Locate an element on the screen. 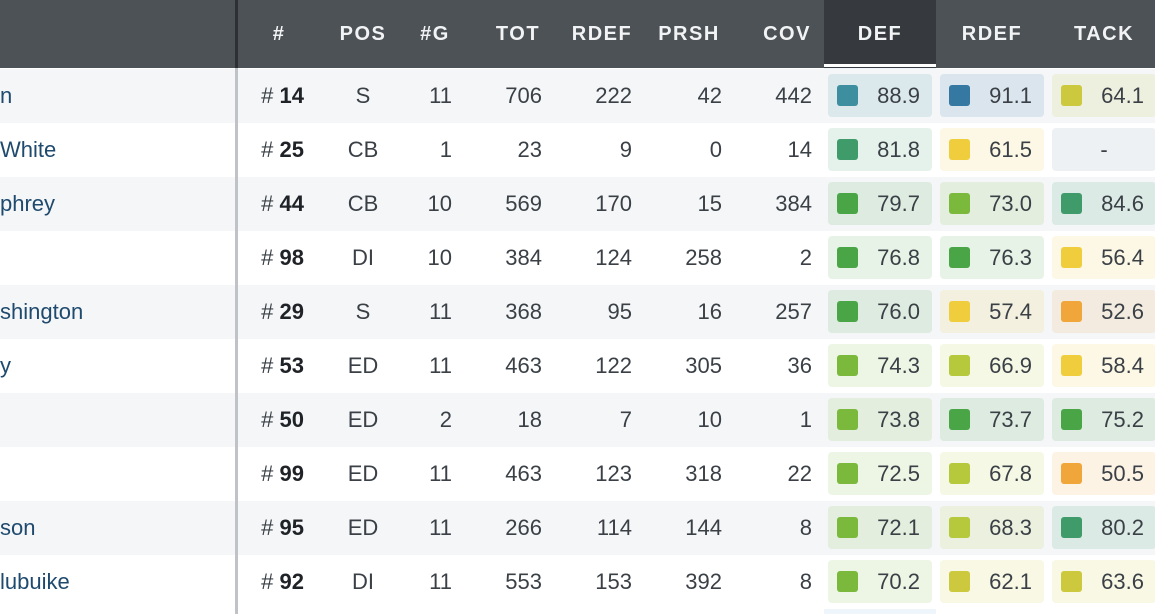 The height and width of the screenshot is (614, 1155). table-row: n # 14 S 11 706 222 42 442 88.9 91.1 64.1 is located at coordinates (577, 96).